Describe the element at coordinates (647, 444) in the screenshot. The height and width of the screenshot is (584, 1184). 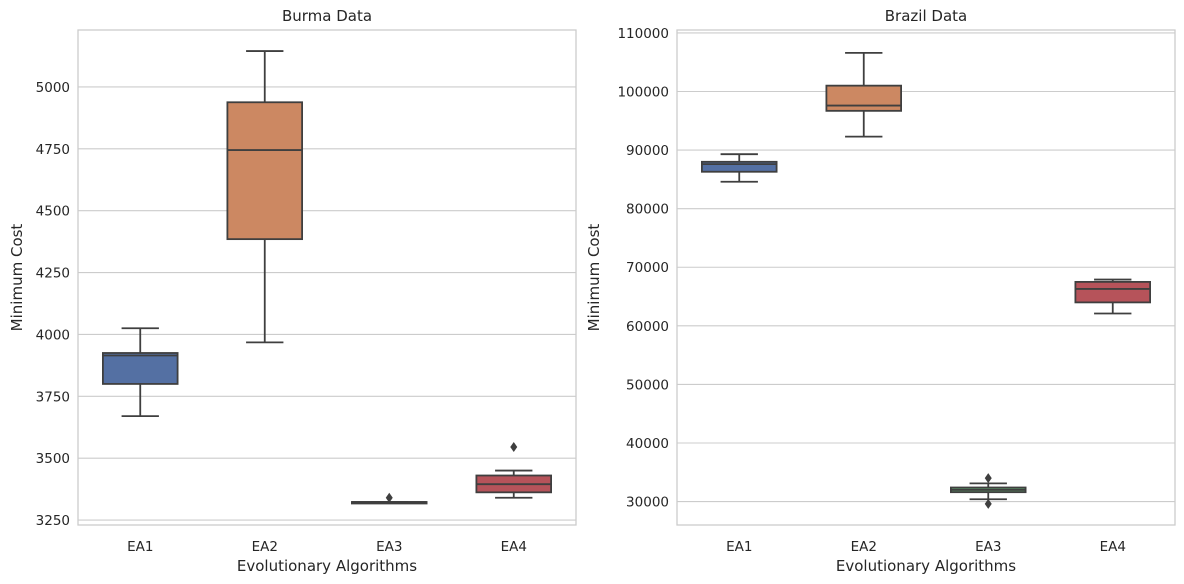
I see `brazil-ytick-label: 40000` at that location.